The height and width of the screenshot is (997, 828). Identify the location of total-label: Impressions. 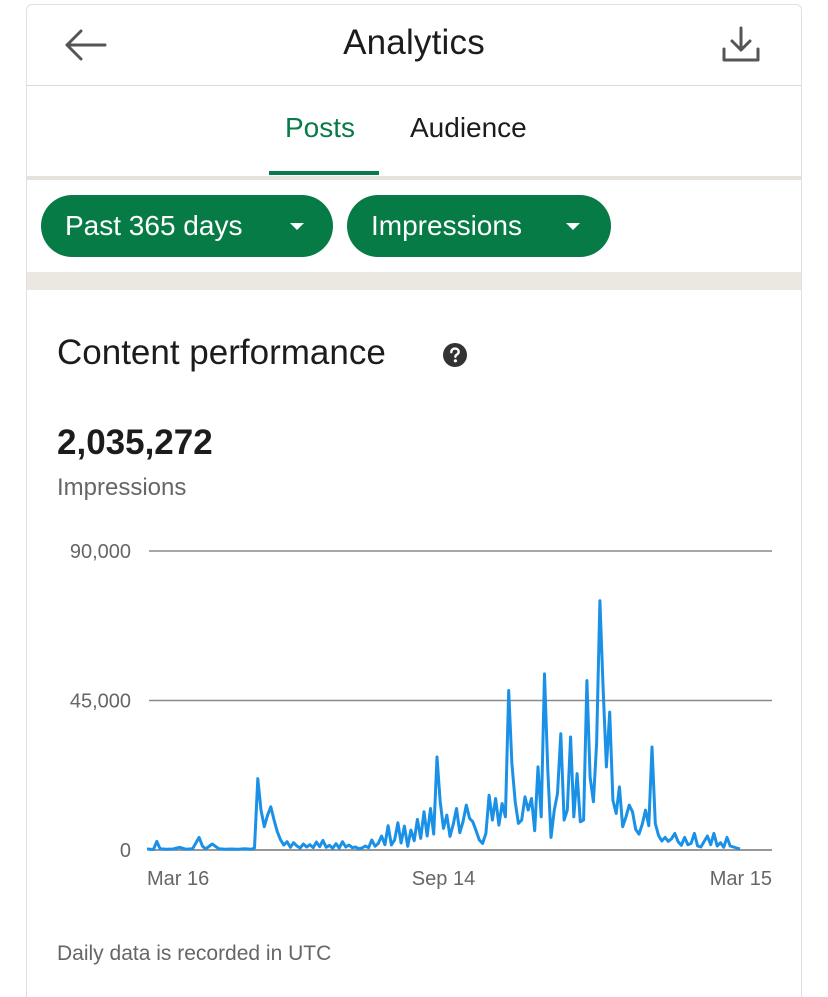
(122, 487).